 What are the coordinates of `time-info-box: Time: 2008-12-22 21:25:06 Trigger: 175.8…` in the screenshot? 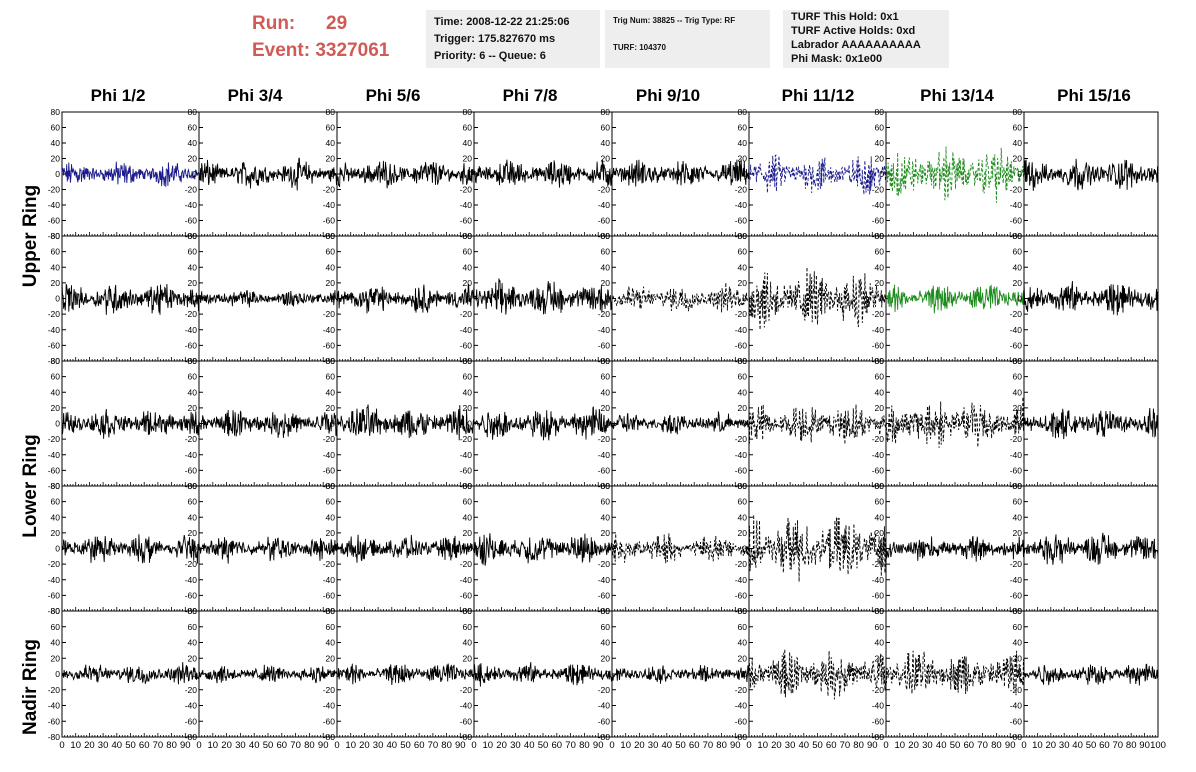 It's located at (513, 39).